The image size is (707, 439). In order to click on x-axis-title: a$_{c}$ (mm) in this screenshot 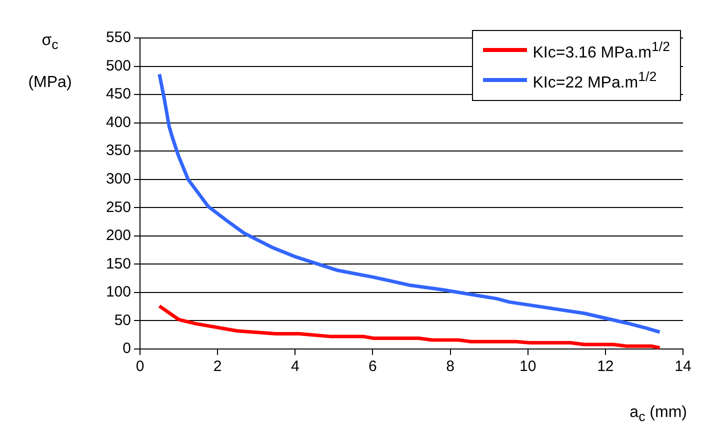, I will do `click(658, 414)`.